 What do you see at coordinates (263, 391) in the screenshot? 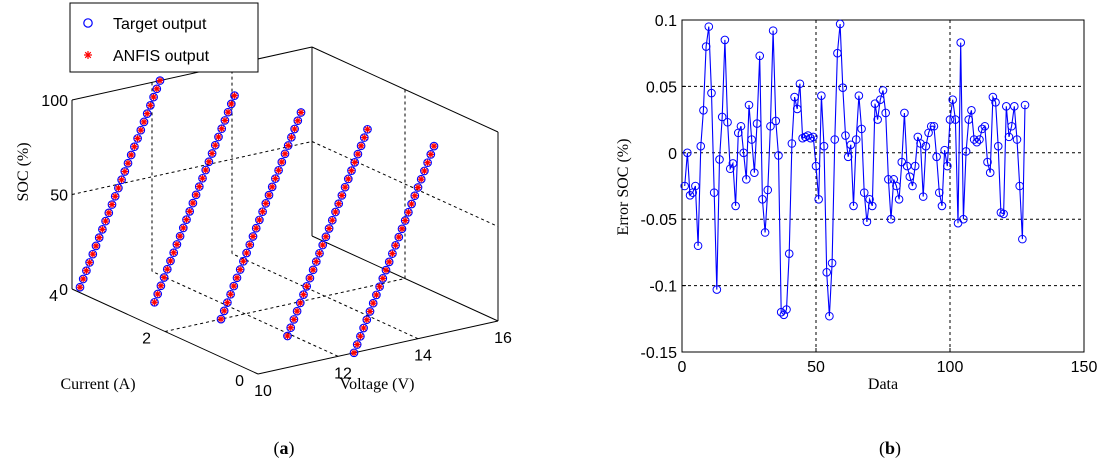
I see `xtick-label: 10` at bounding box center [263, 391].